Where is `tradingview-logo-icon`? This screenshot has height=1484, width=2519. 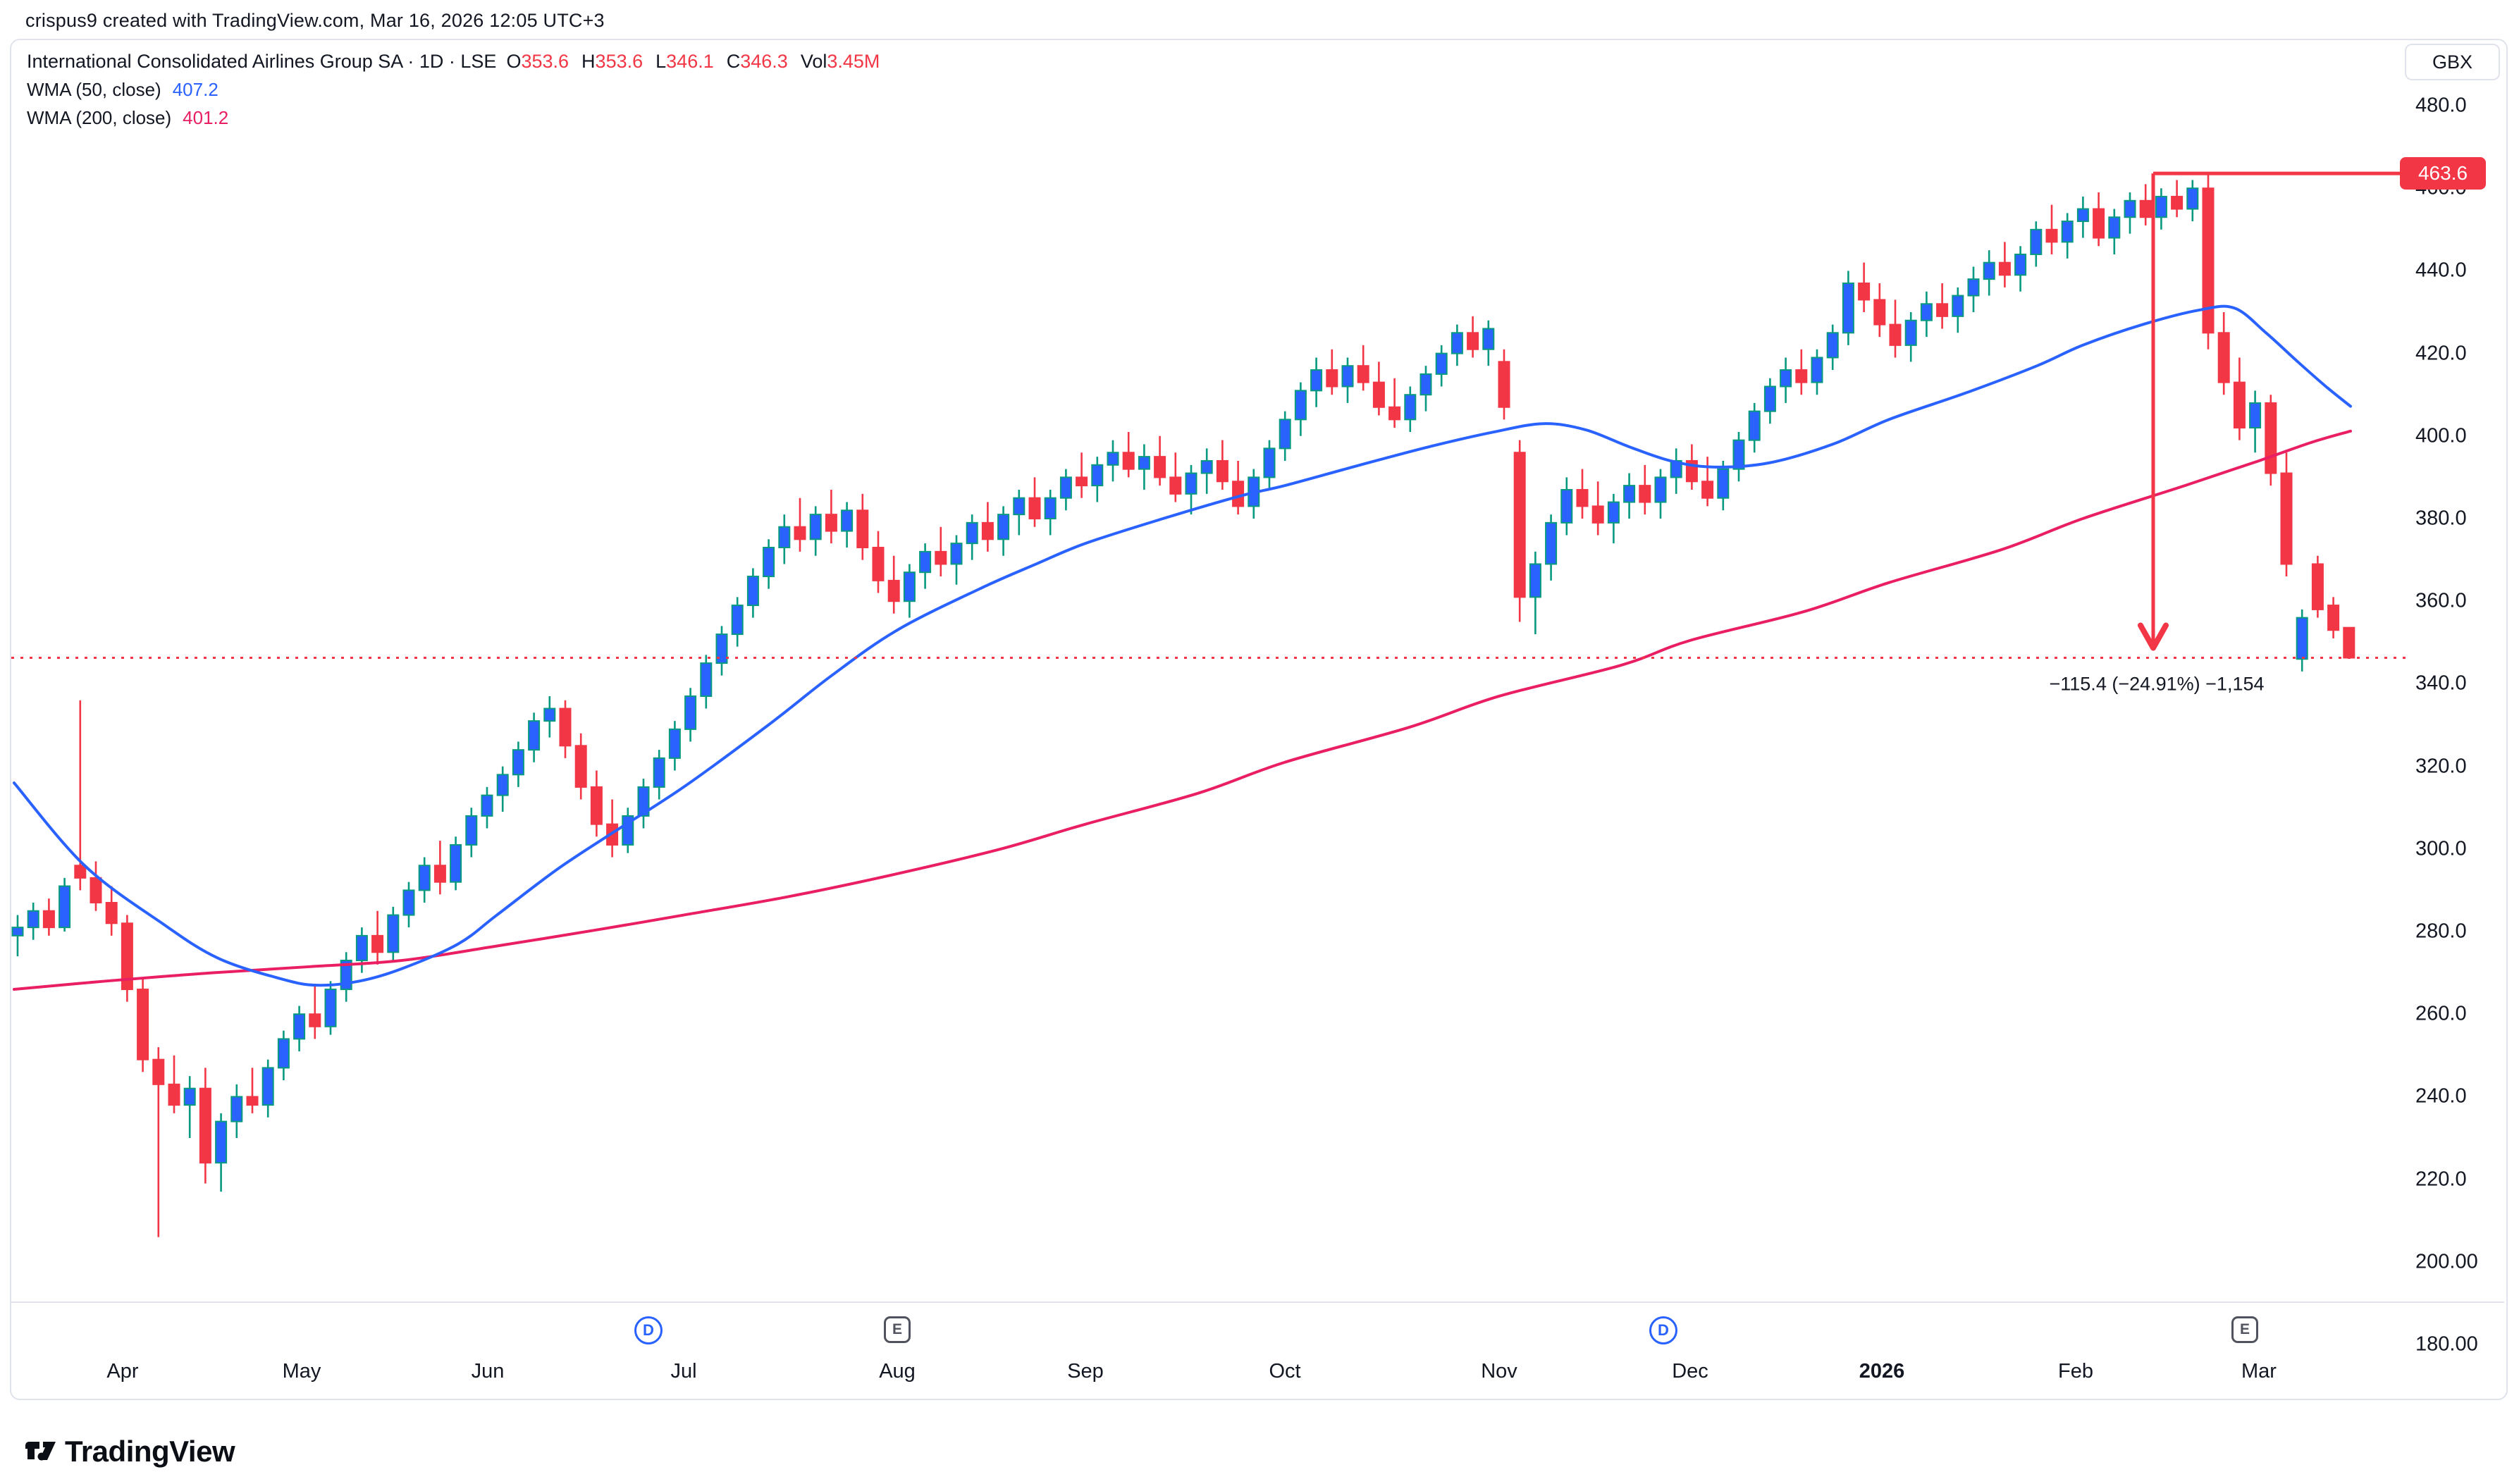 tradingview-logo-icon is located at coordinates (40, 1451).